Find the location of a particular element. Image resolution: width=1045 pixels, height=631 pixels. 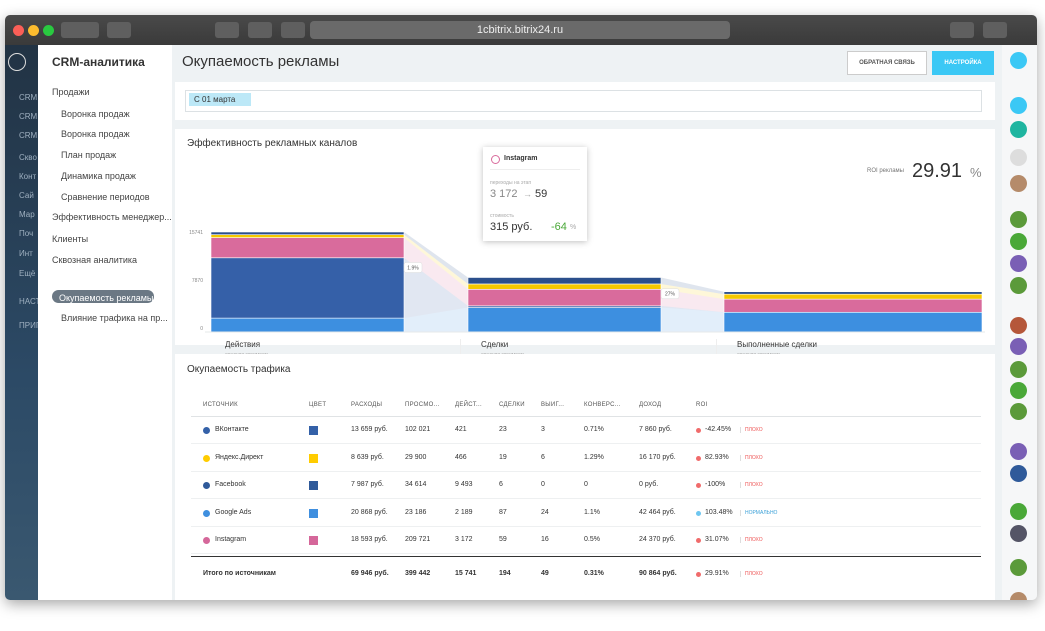

total-line is located at coordinates (586, 556).